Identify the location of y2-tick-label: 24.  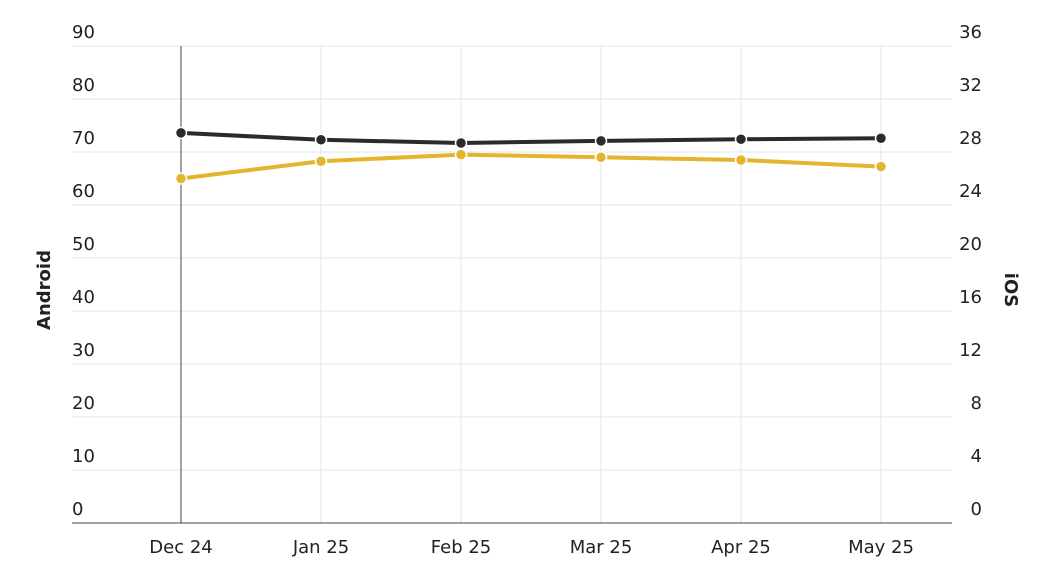
(970, 191).